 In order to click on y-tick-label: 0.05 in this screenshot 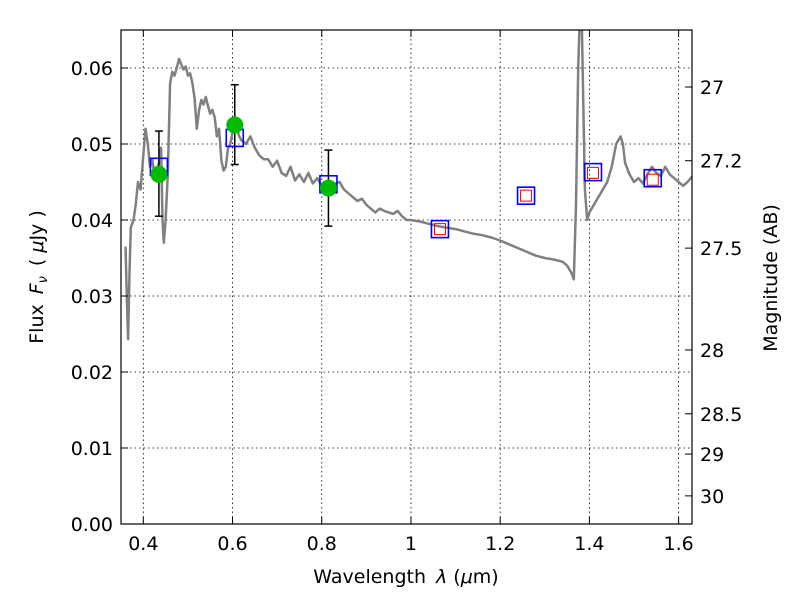, I will do `click(92, 145)`.